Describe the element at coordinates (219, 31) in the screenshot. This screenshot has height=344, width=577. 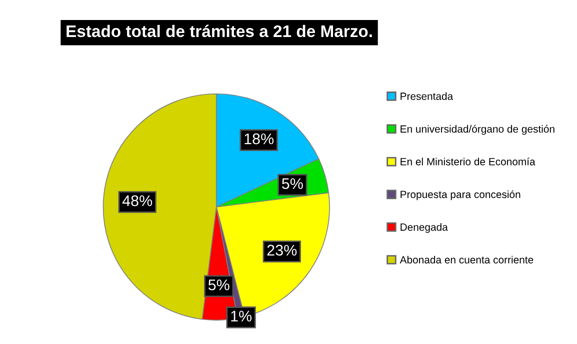
I see `chart-title: Estado total de trámites a 21 de Marzo.` at that location.